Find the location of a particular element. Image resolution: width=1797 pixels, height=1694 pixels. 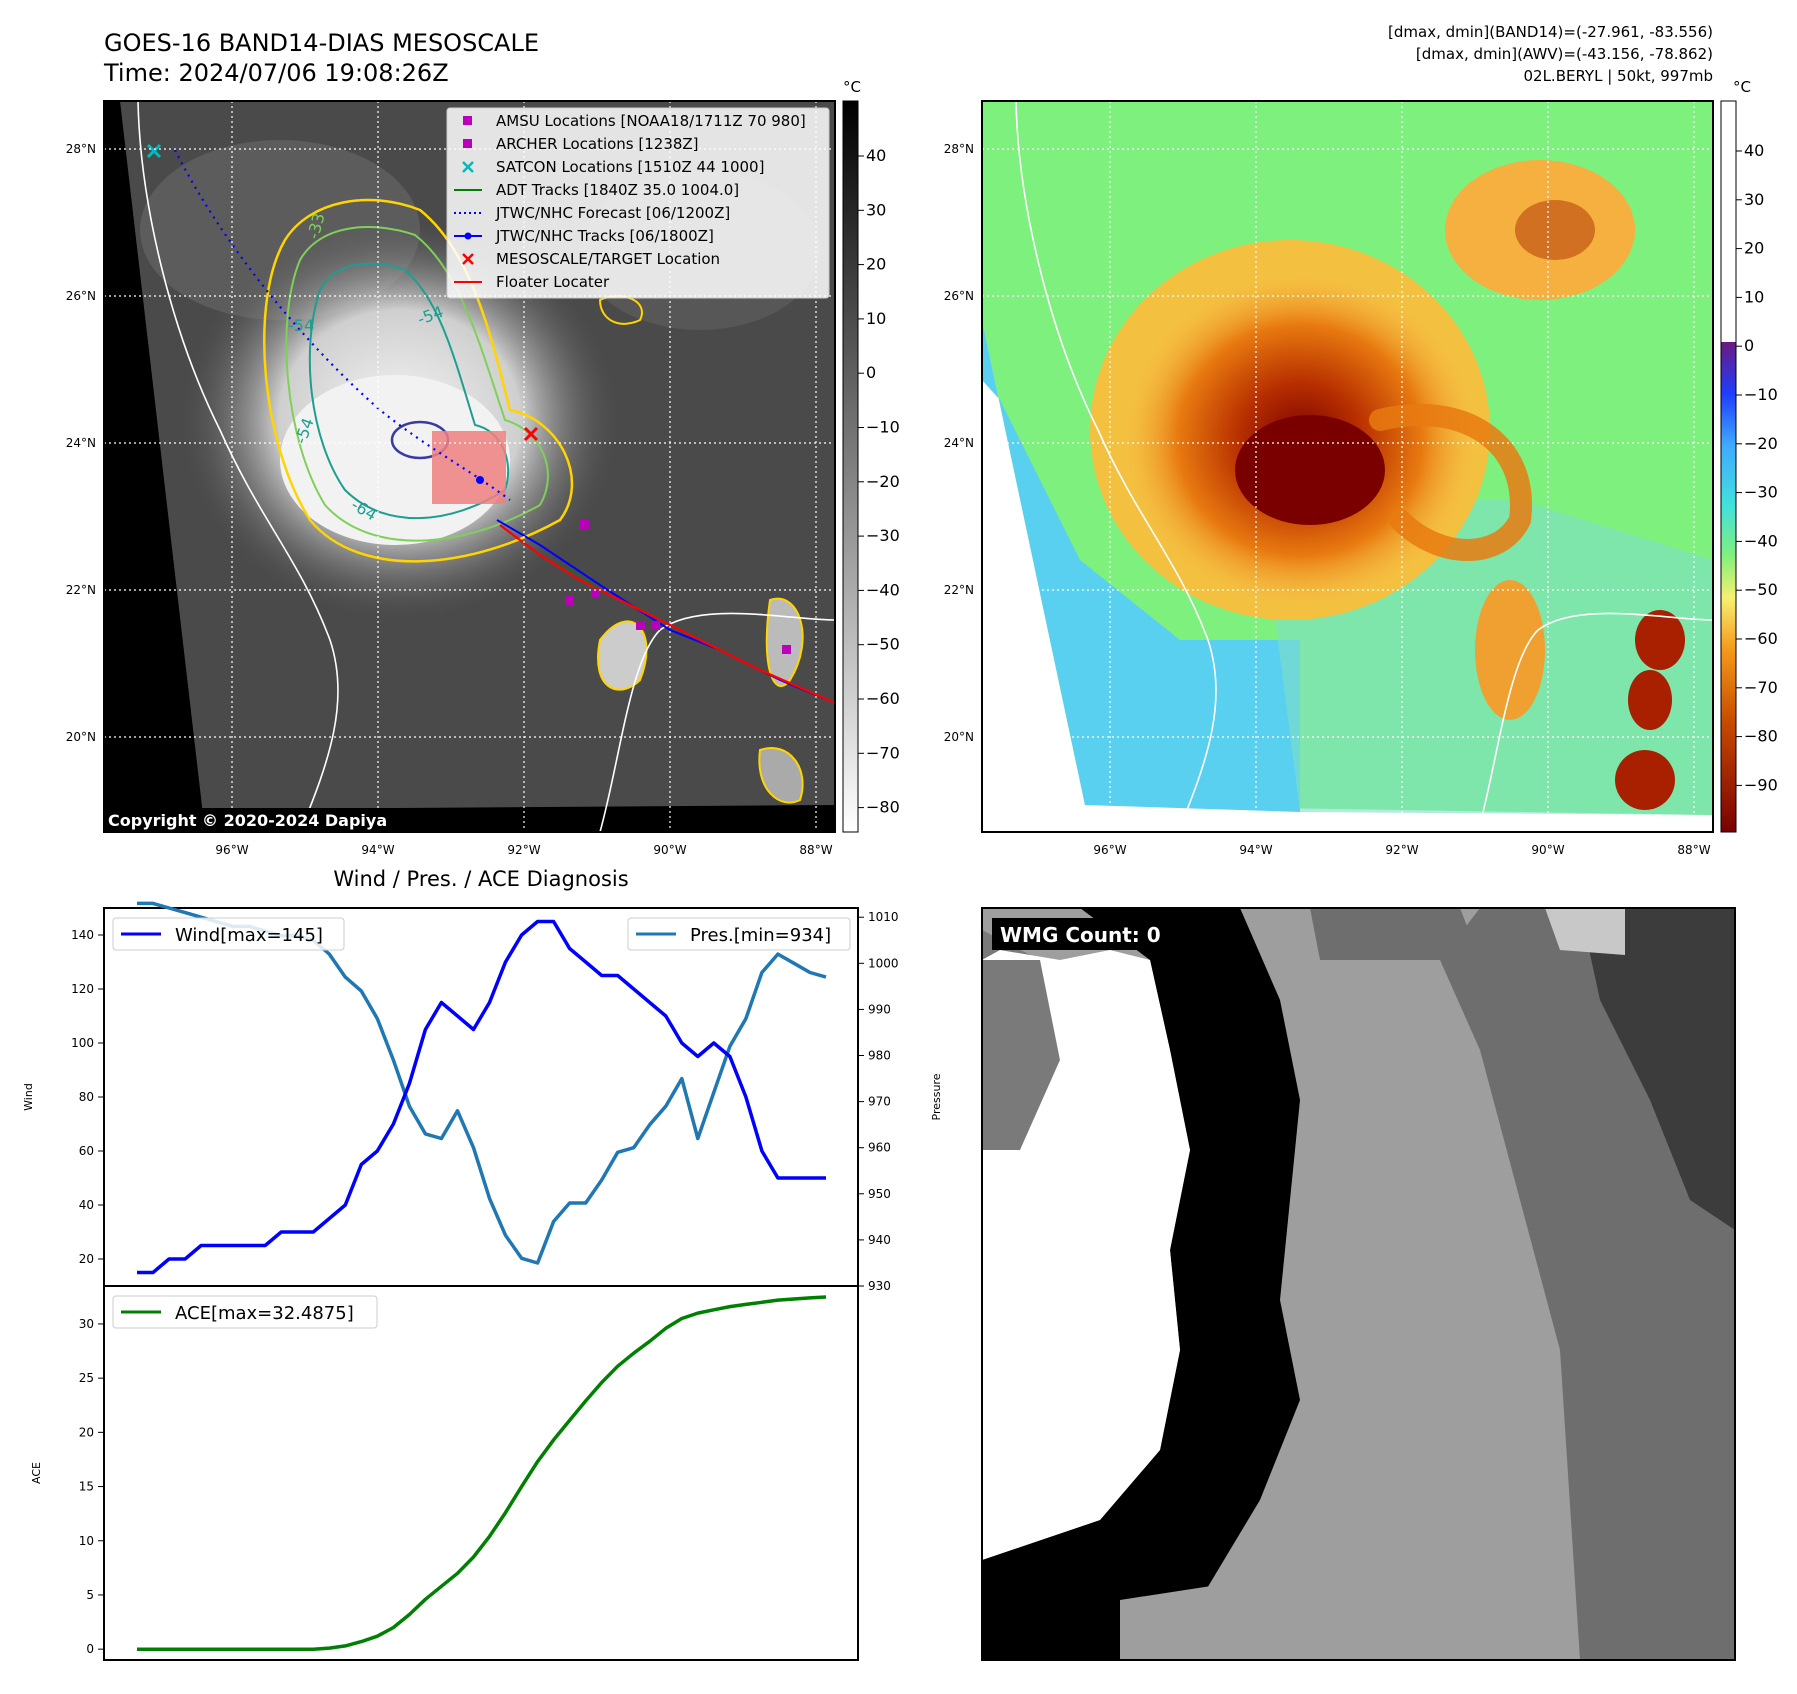

awv-colorbar-ticks: 40 30 20 10 0 −10 −20 −30 −40 −50 −60 −70 −80 −90 is located at coordinates (1757, 467).